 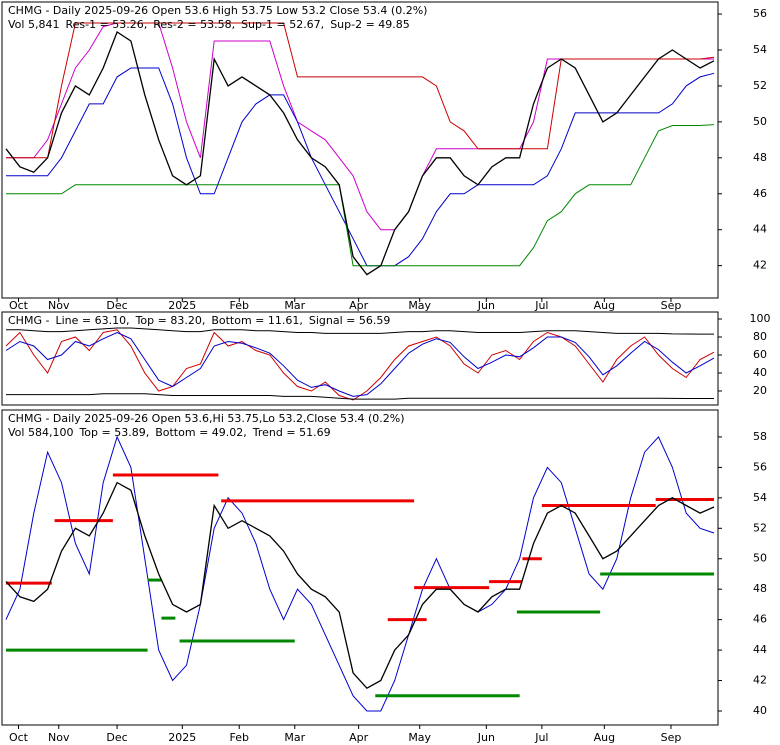 I want to click on legend-entry: Bottom = 11.61,, so click(x=257, y=320).